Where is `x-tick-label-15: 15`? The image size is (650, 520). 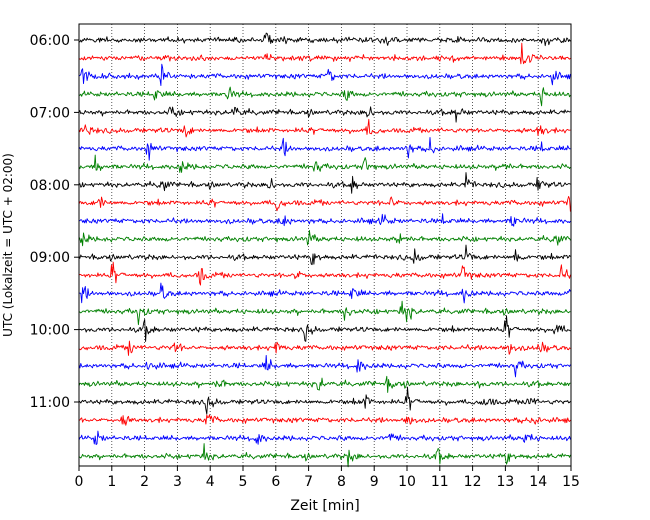 x-tick-label-15: 15 is located at coordinates (571, 482).